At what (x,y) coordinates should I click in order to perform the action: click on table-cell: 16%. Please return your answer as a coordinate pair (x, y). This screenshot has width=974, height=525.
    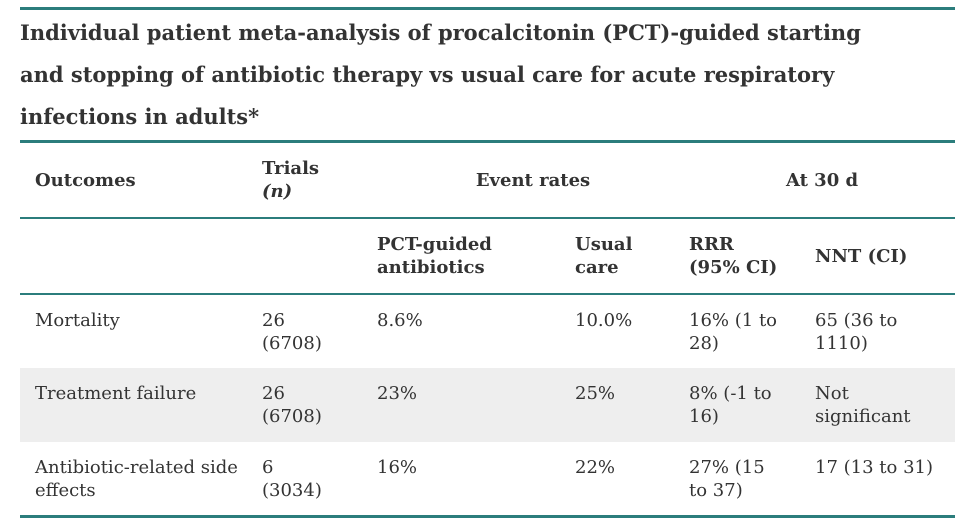
    Looking at the image, I should click on (397, 467).